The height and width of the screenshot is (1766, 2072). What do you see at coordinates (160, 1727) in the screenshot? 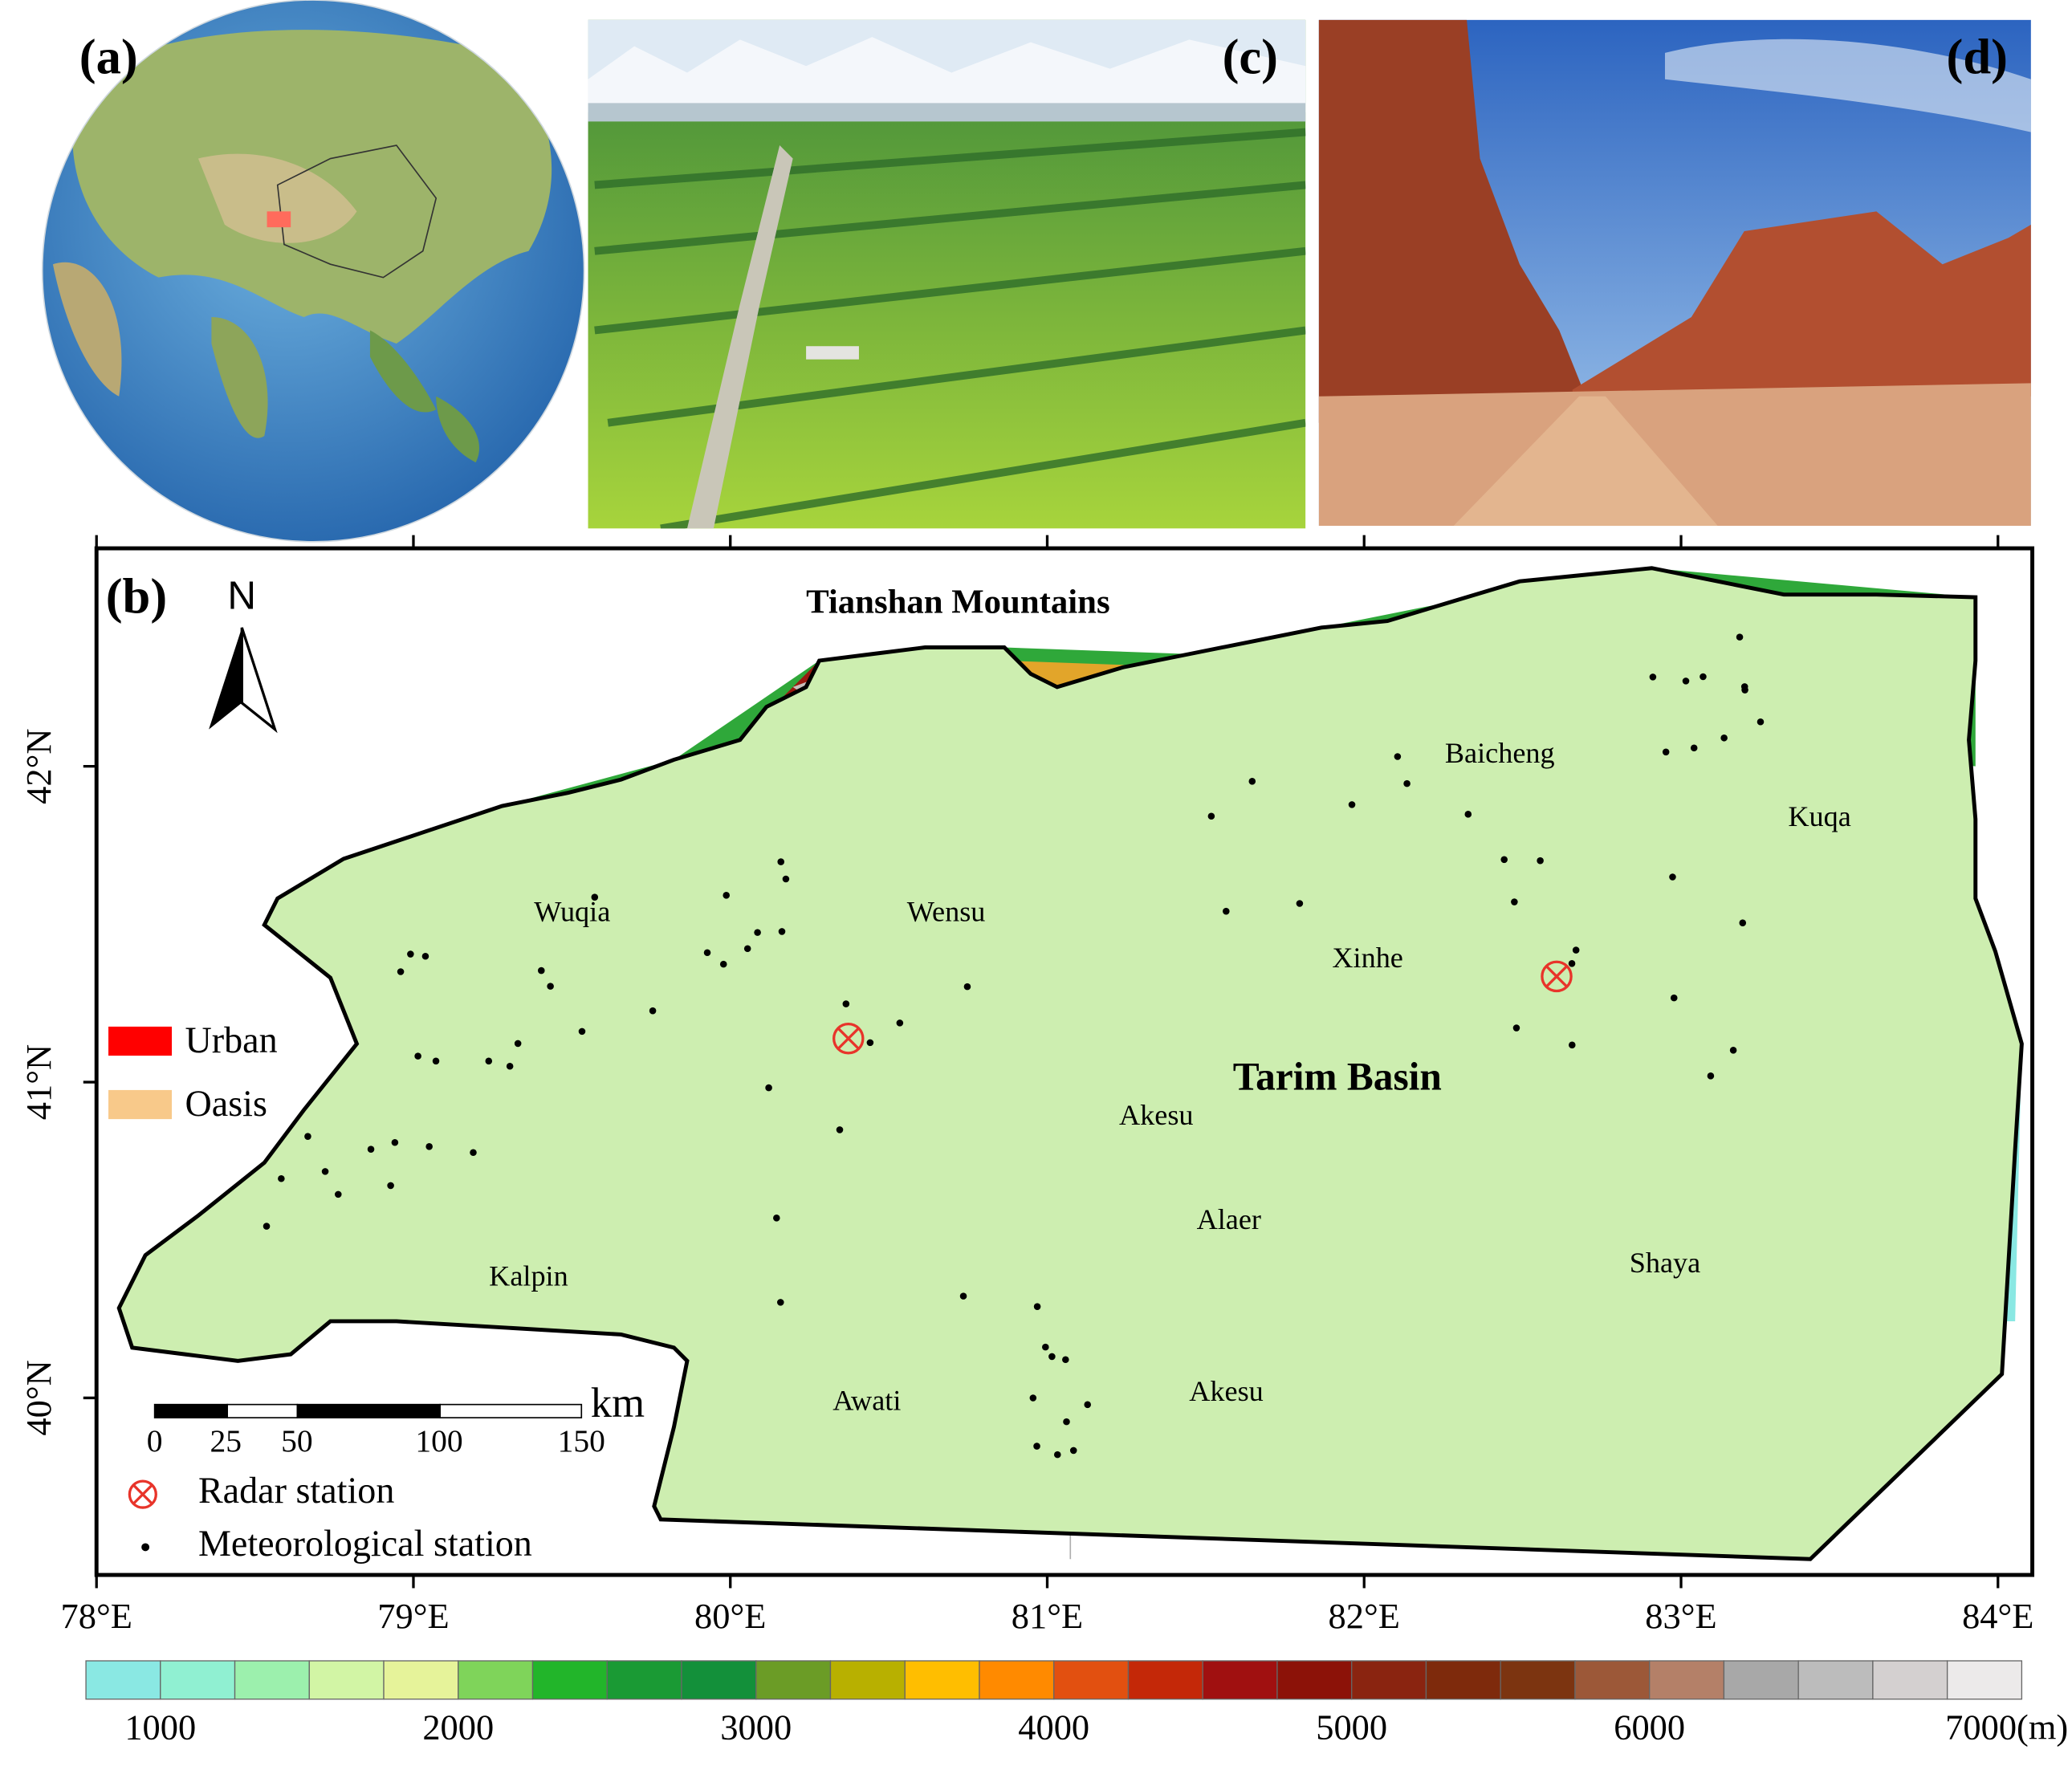
I see `colorbar-tick-label: 1000` at bounding box center [160, 1727].